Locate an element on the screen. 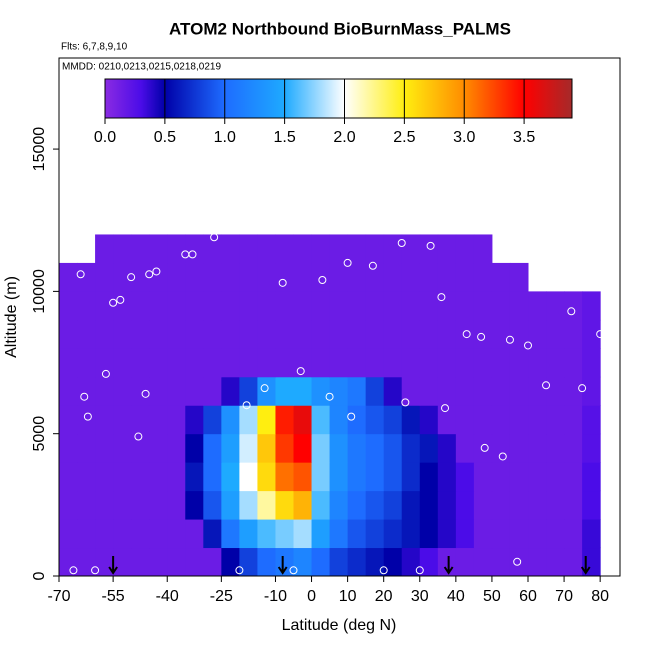 Image resolution: width=650 pixels, height=655 pixels. x-tick-label: 30 is located at coordinates (420, 596).